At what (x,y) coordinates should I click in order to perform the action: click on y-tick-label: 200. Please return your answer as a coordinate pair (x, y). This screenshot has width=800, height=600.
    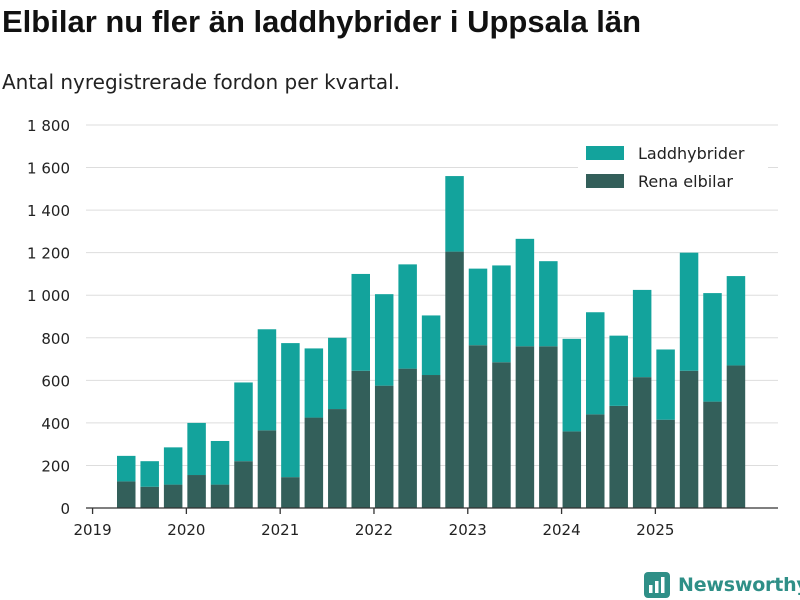
    Looking at the image, I should click on (55, 466).